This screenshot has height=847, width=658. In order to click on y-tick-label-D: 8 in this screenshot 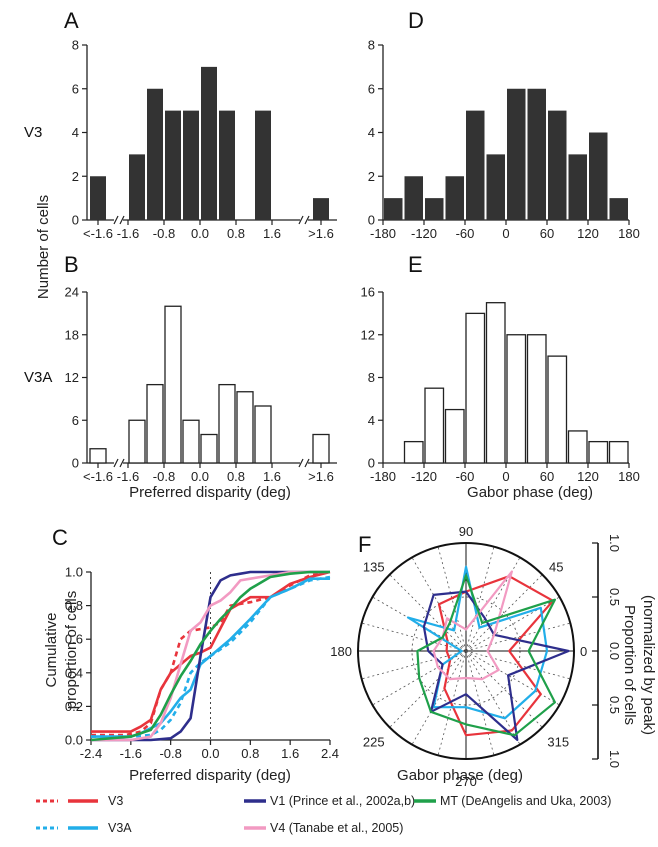, I will do `click(371, 45)`.